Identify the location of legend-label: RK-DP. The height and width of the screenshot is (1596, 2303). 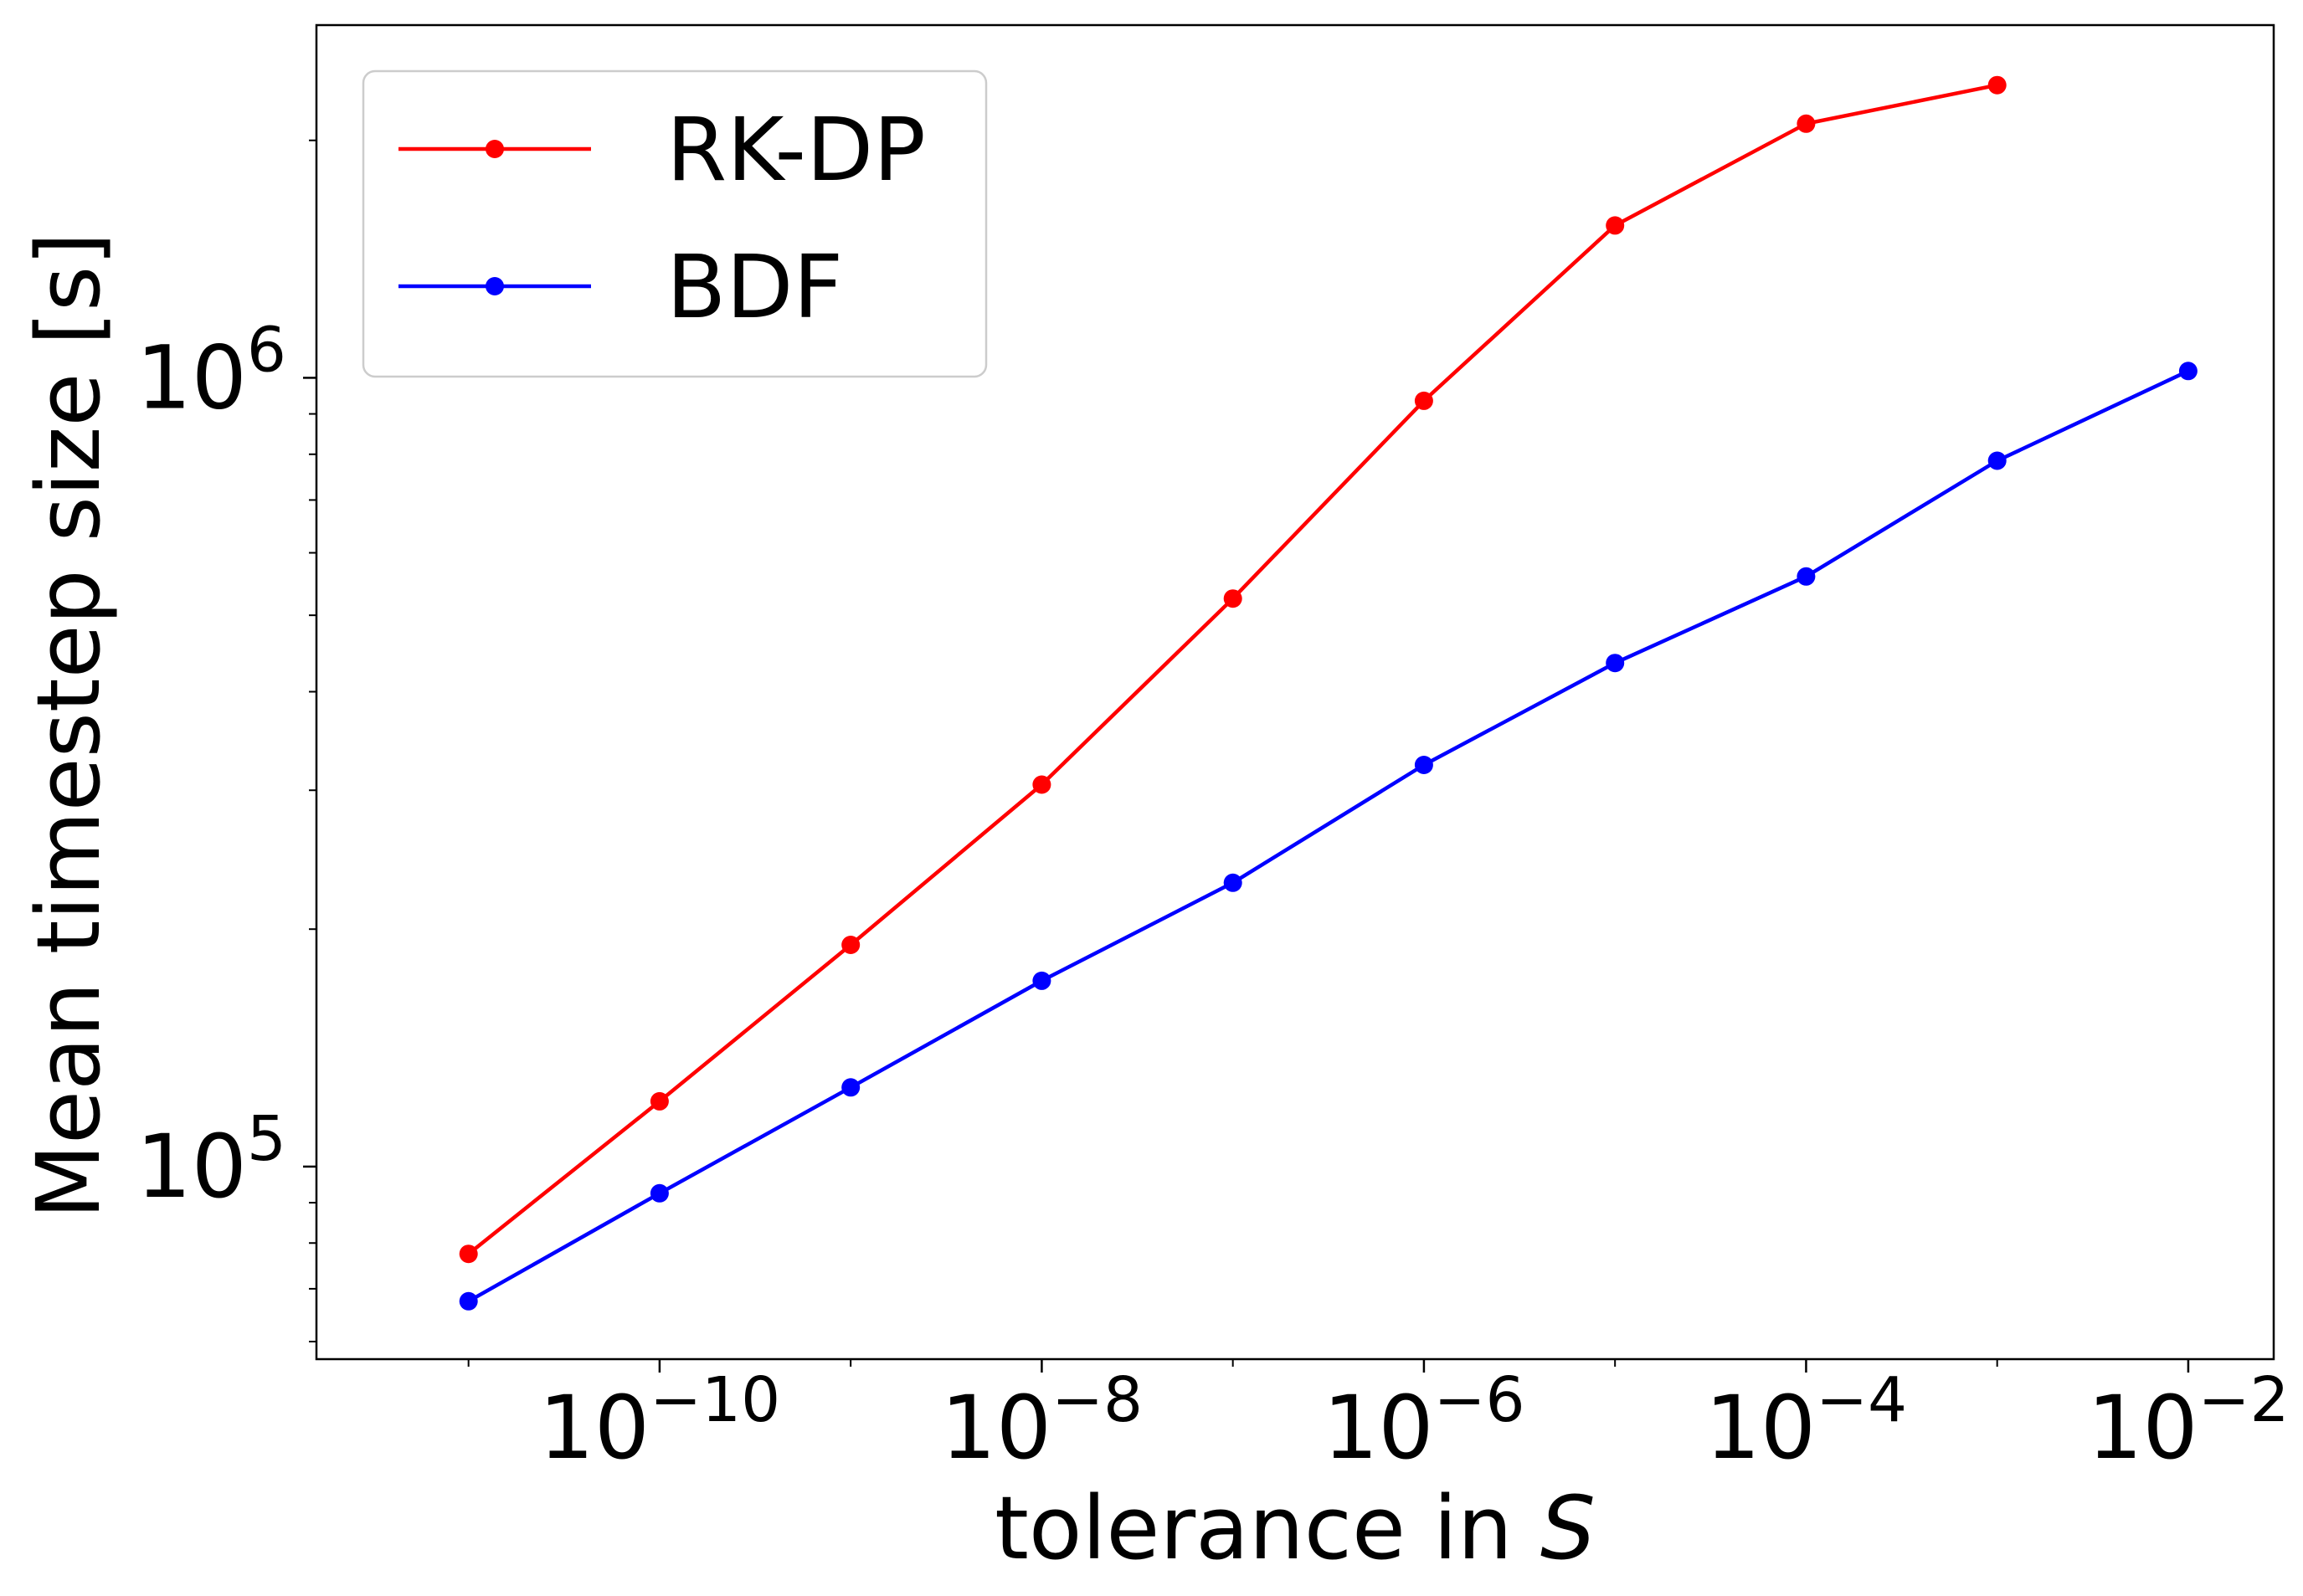
(796, 150).